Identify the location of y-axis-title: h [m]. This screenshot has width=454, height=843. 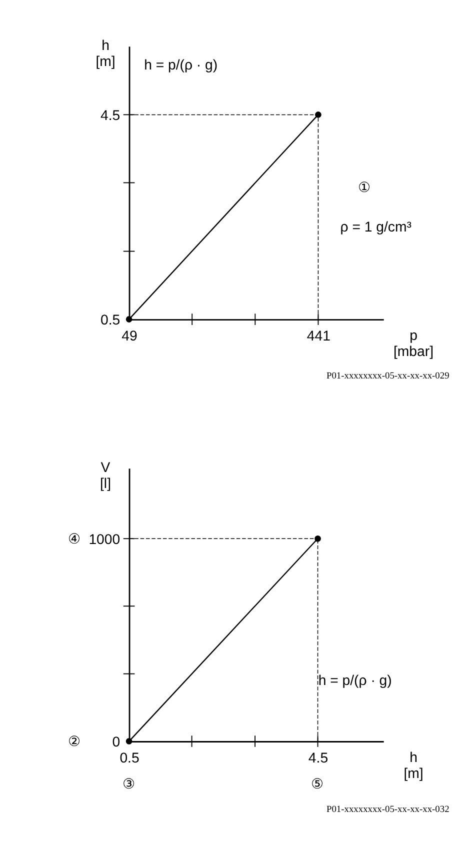
(106, 52).